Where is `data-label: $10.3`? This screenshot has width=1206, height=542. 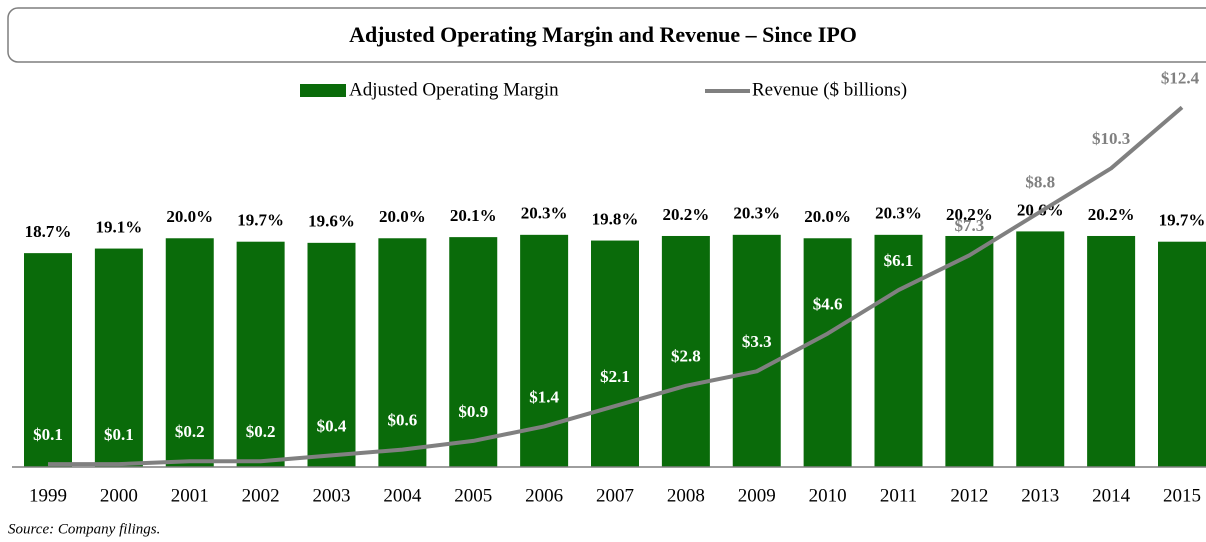 data-label: $10.3 is located at coordinates (1111, 138).